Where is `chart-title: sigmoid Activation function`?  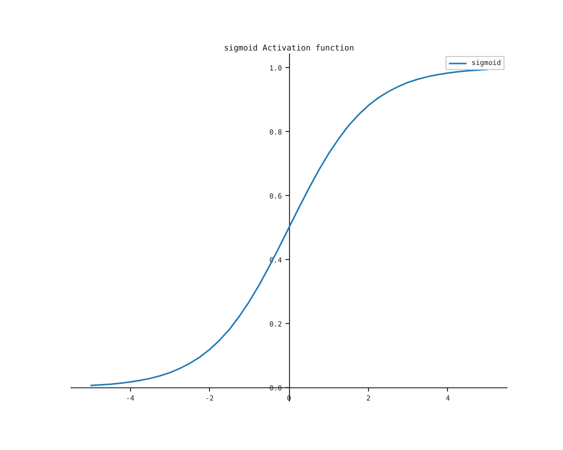 chart-title: sigmoid Activation function is located at coordinates (289, 48).